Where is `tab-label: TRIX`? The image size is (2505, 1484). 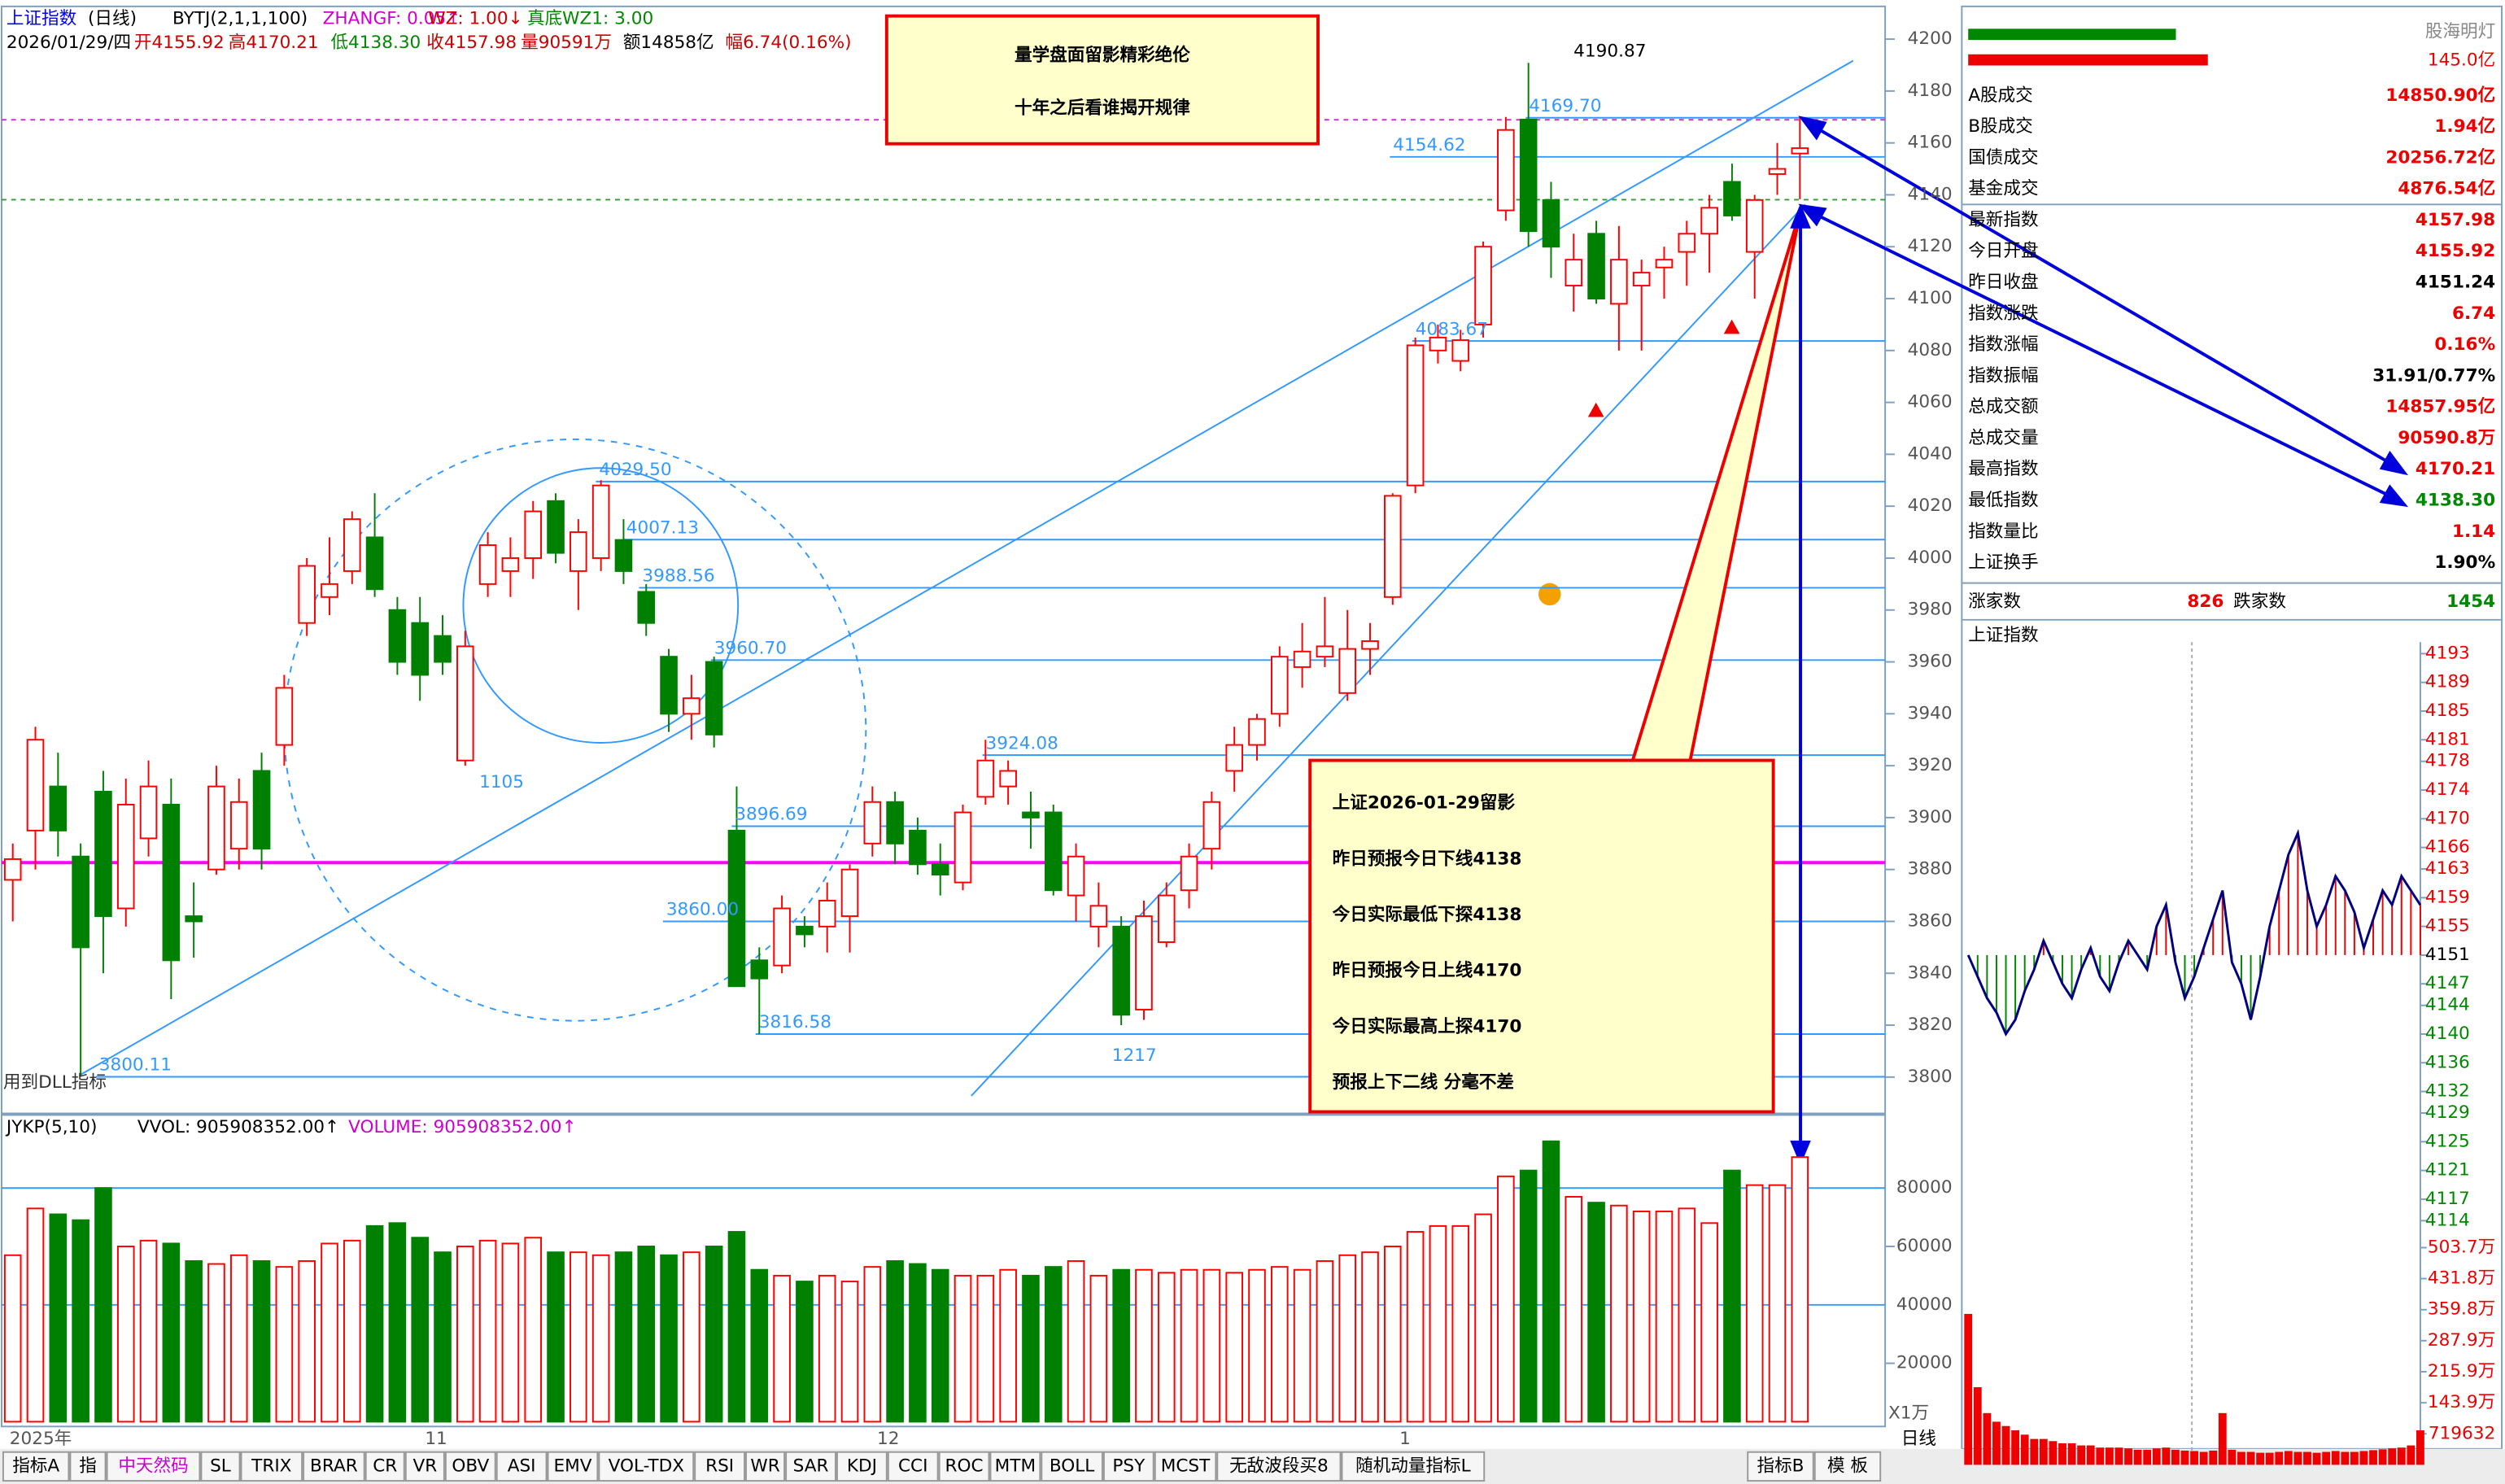
tab-label: TRIX is located at coordinates (272, 1466).